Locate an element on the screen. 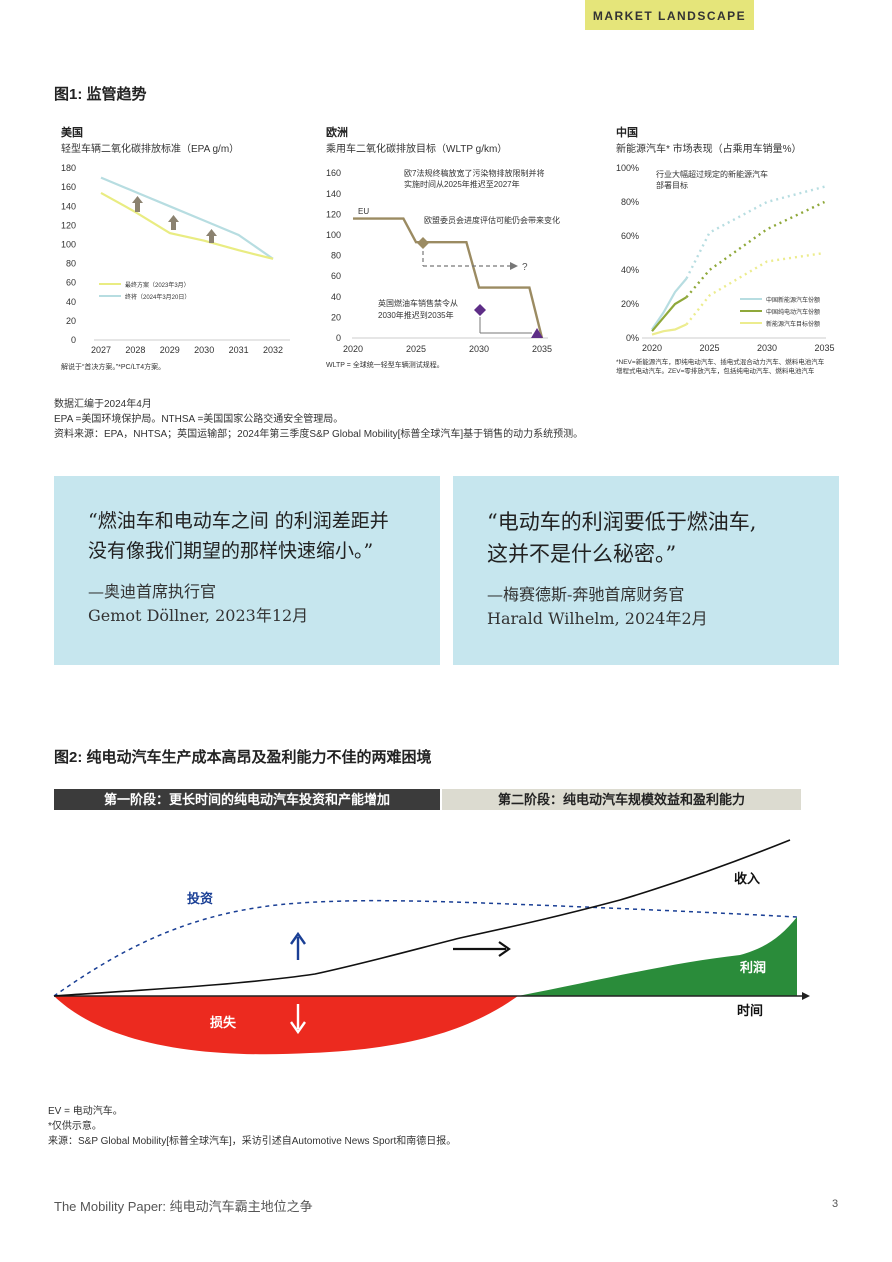 Image resolution: width=892 pixels, height=1262 pixels. eu-annot-1a: 欧7法规终稿放宽了污染物排放限制并将 is located at coordinates (474, 173).